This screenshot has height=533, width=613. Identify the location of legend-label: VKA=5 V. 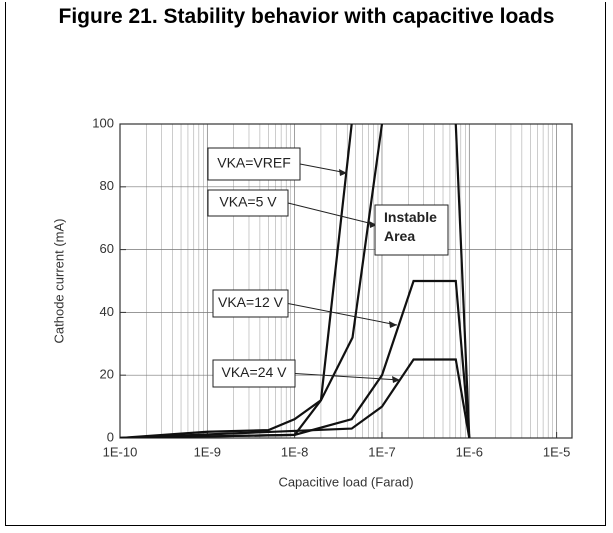
(248, 202).